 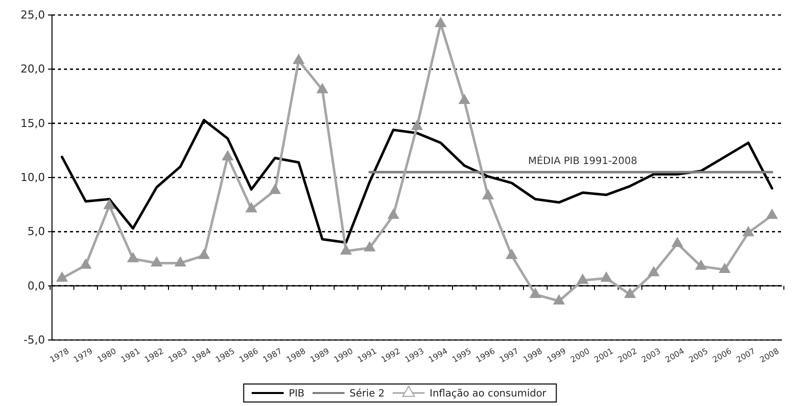 What do you see at coordinates (36, 285) in the screenshot?
I see `y-tick-label: 0,0` at bounding box center [36, 285].